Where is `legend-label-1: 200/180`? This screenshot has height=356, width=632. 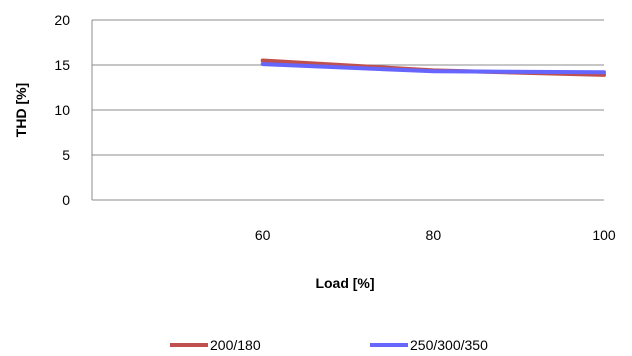 legend-label-1: 200/180 is located at coordinates (235, 345).